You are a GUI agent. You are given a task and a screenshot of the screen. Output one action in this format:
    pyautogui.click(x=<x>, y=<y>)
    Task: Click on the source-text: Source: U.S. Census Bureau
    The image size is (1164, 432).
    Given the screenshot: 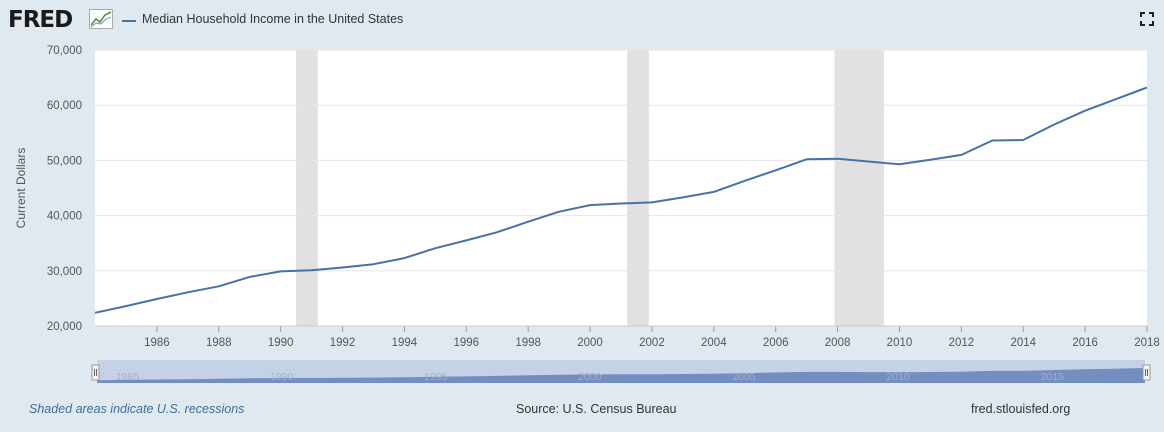 What is the action you would take?
    pyautogui.click(x=596, y=409)
    